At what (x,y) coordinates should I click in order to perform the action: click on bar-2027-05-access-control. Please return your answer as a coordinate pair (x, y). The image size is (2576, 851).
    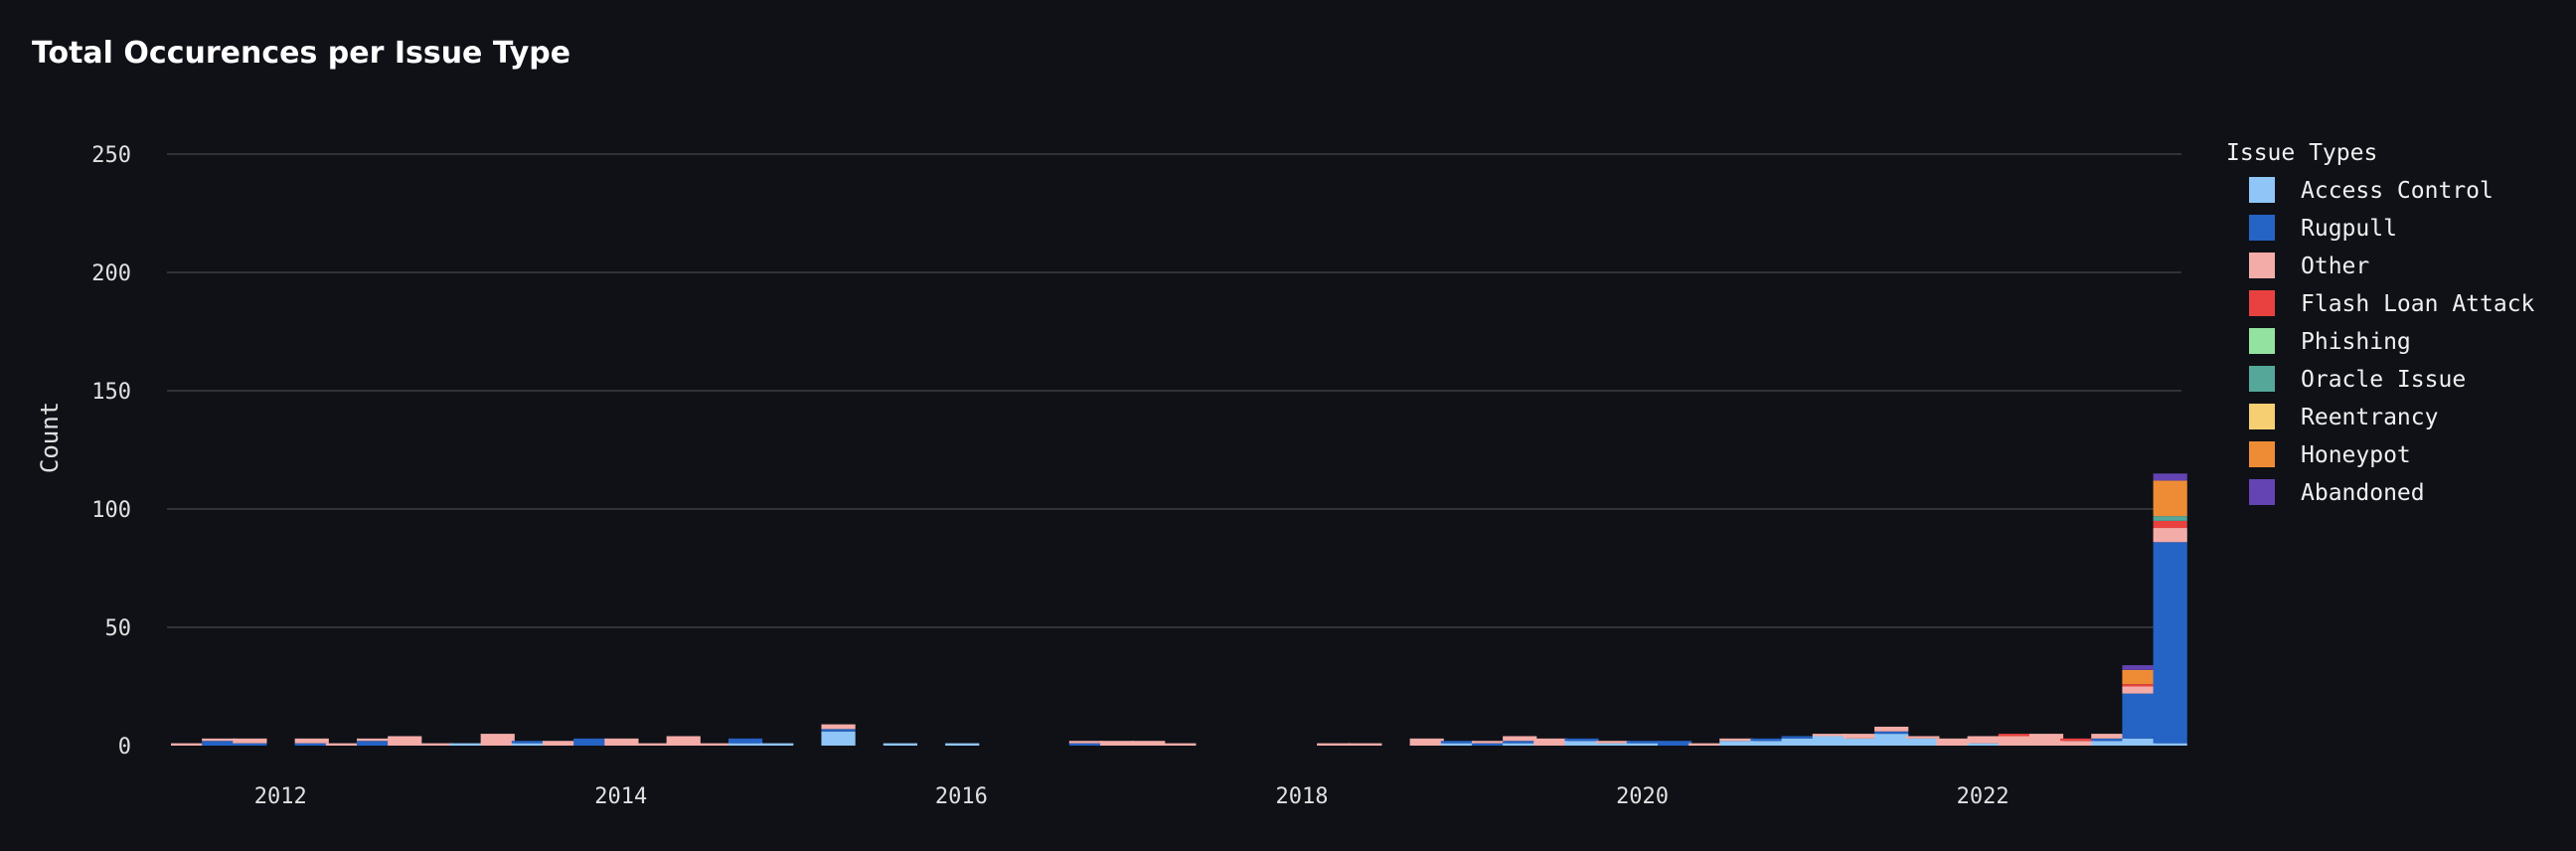
    Looking at the image, I should click on (2170, 745).